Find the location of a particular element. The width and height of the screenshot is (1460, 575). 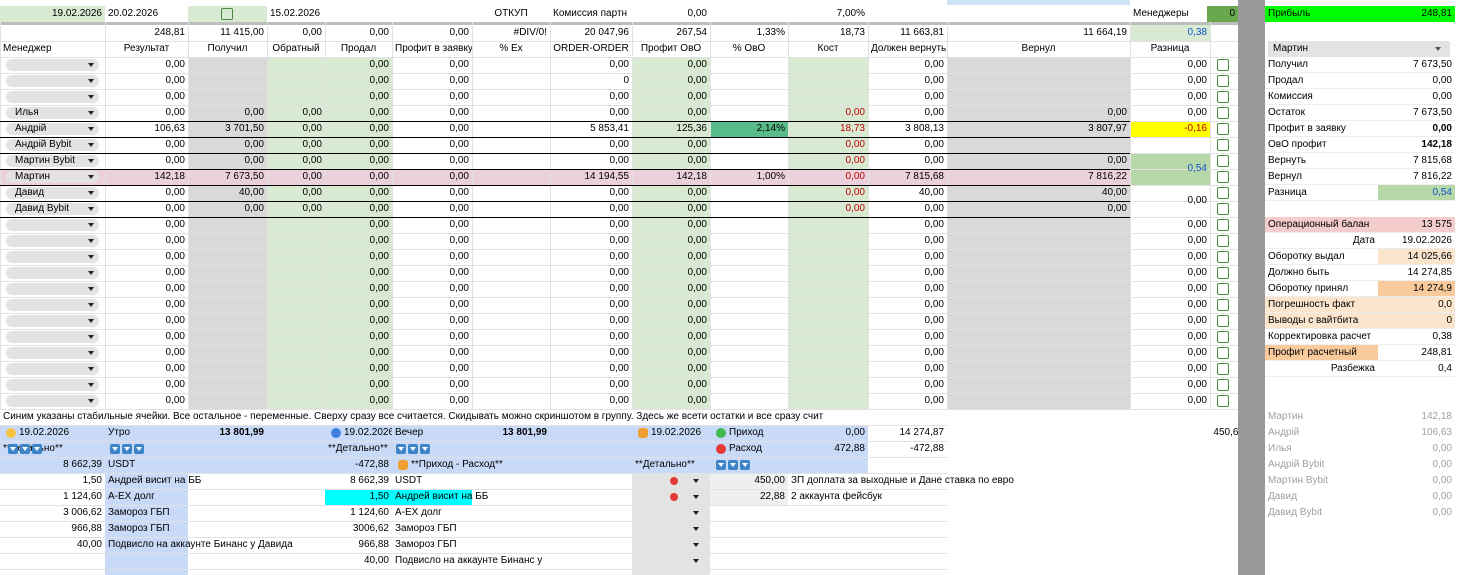

data-cell: 3 701,50 is located at coordinates (244, 128).